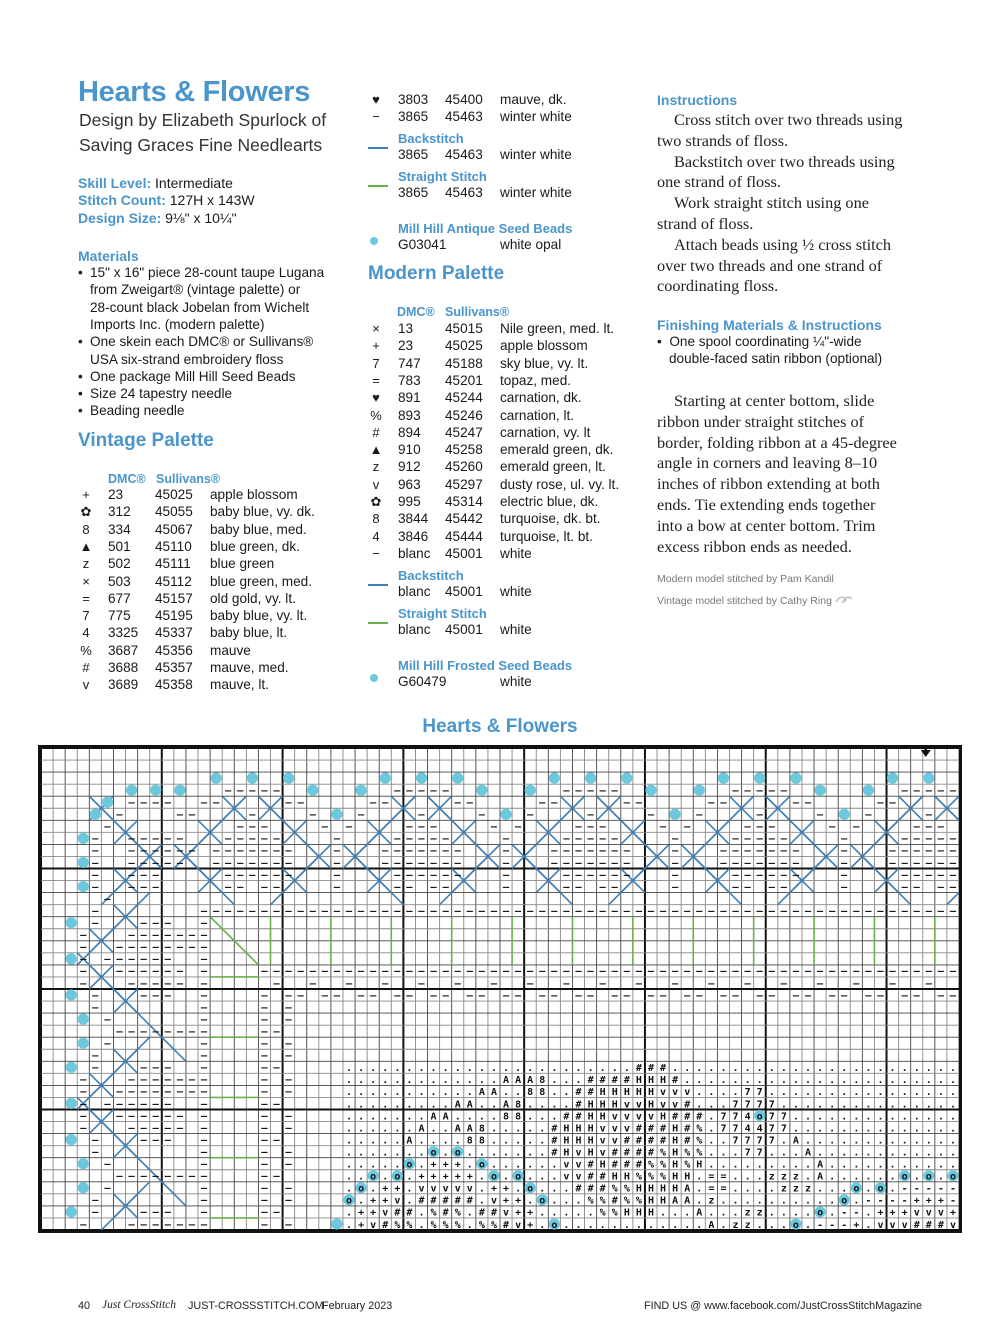 The width and height of the screenshot is (1000, 1343). What do you see at coordinates (464, 363) in the screenshot?
I see `sullivans-code: 45188` at bounding box center [464, 363].